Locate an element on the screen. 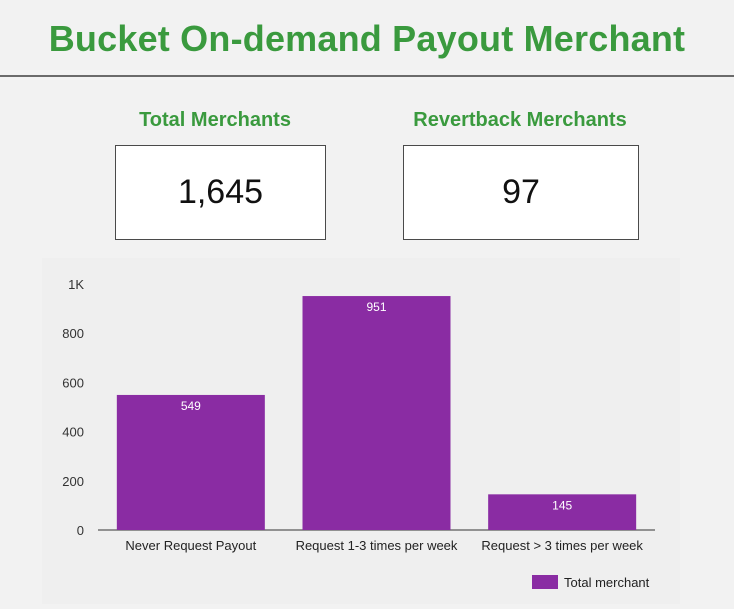  bar-value-label: 549 is located at coordinates (191, 406).